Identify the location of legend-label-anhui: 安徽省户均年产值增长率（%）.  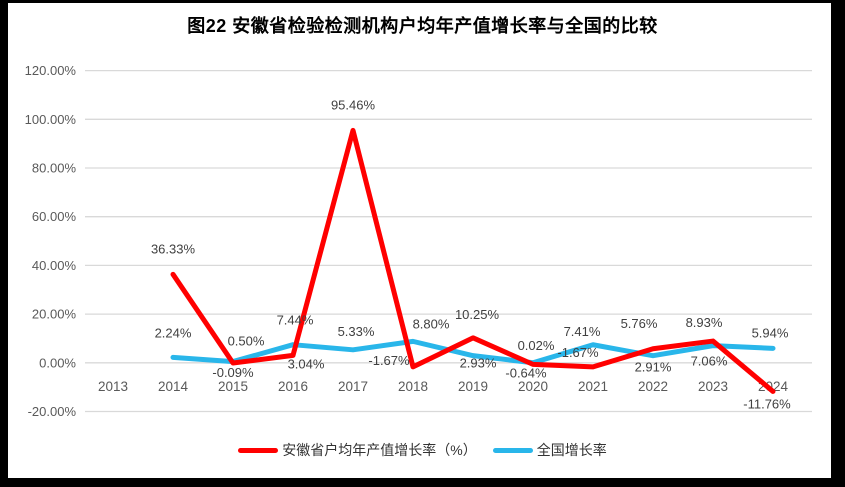
(379, 450).